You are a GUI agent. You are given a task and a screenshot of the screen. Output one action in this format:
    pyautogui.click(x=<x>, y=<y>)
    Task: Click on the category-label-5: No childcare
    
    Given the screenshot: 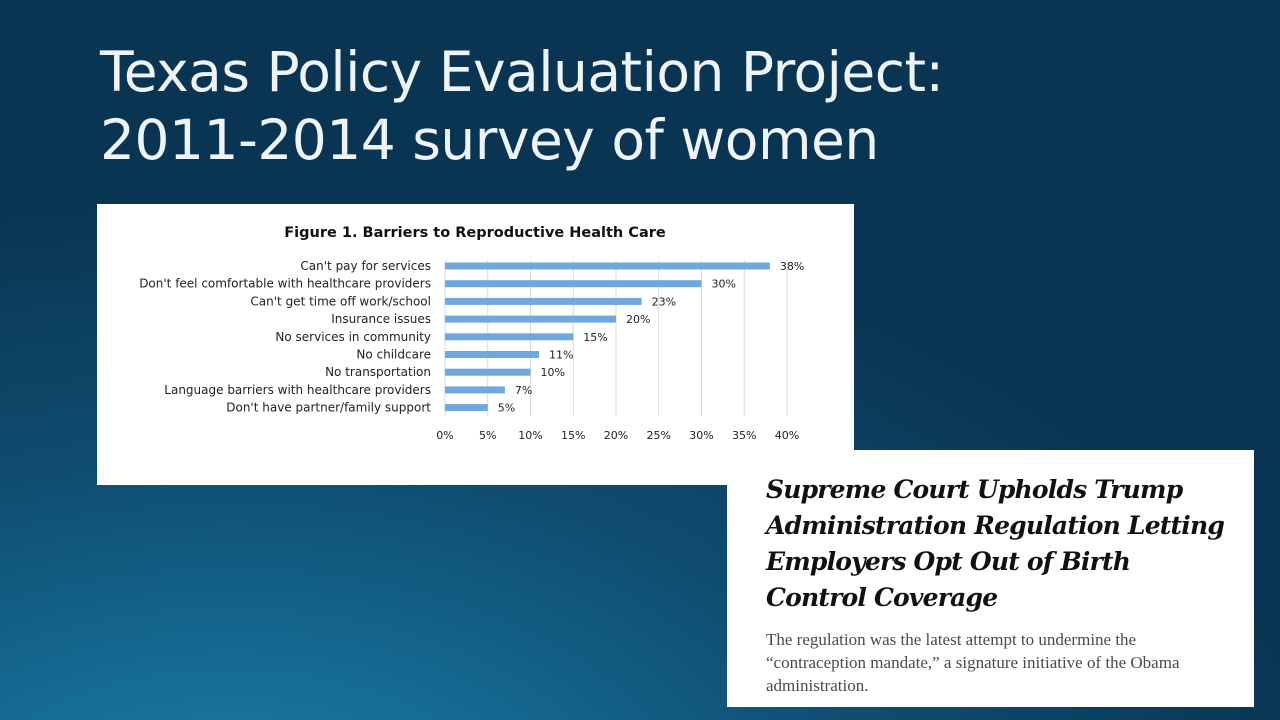 What is the action you would take?
    pyautogui.click(x=393, y=355)
    